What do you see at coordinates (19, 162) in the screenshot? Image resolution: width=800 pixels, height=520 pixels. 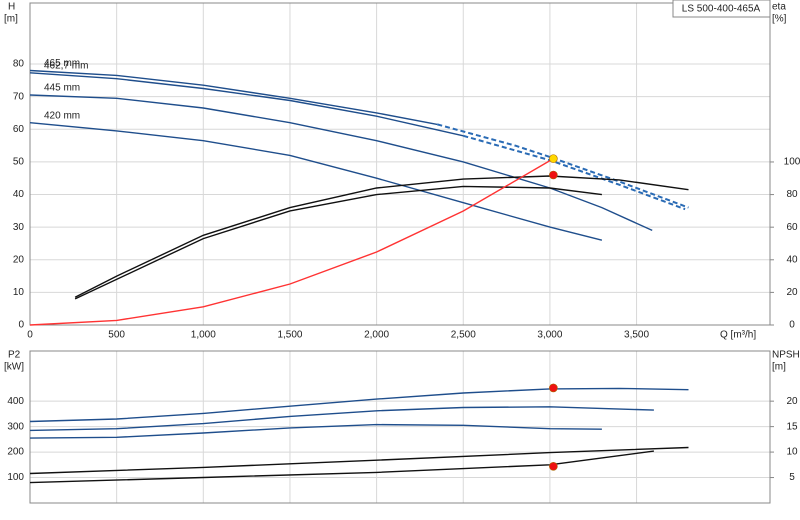 I see `y-tick-label: 50` at bounding box center [19, 162].